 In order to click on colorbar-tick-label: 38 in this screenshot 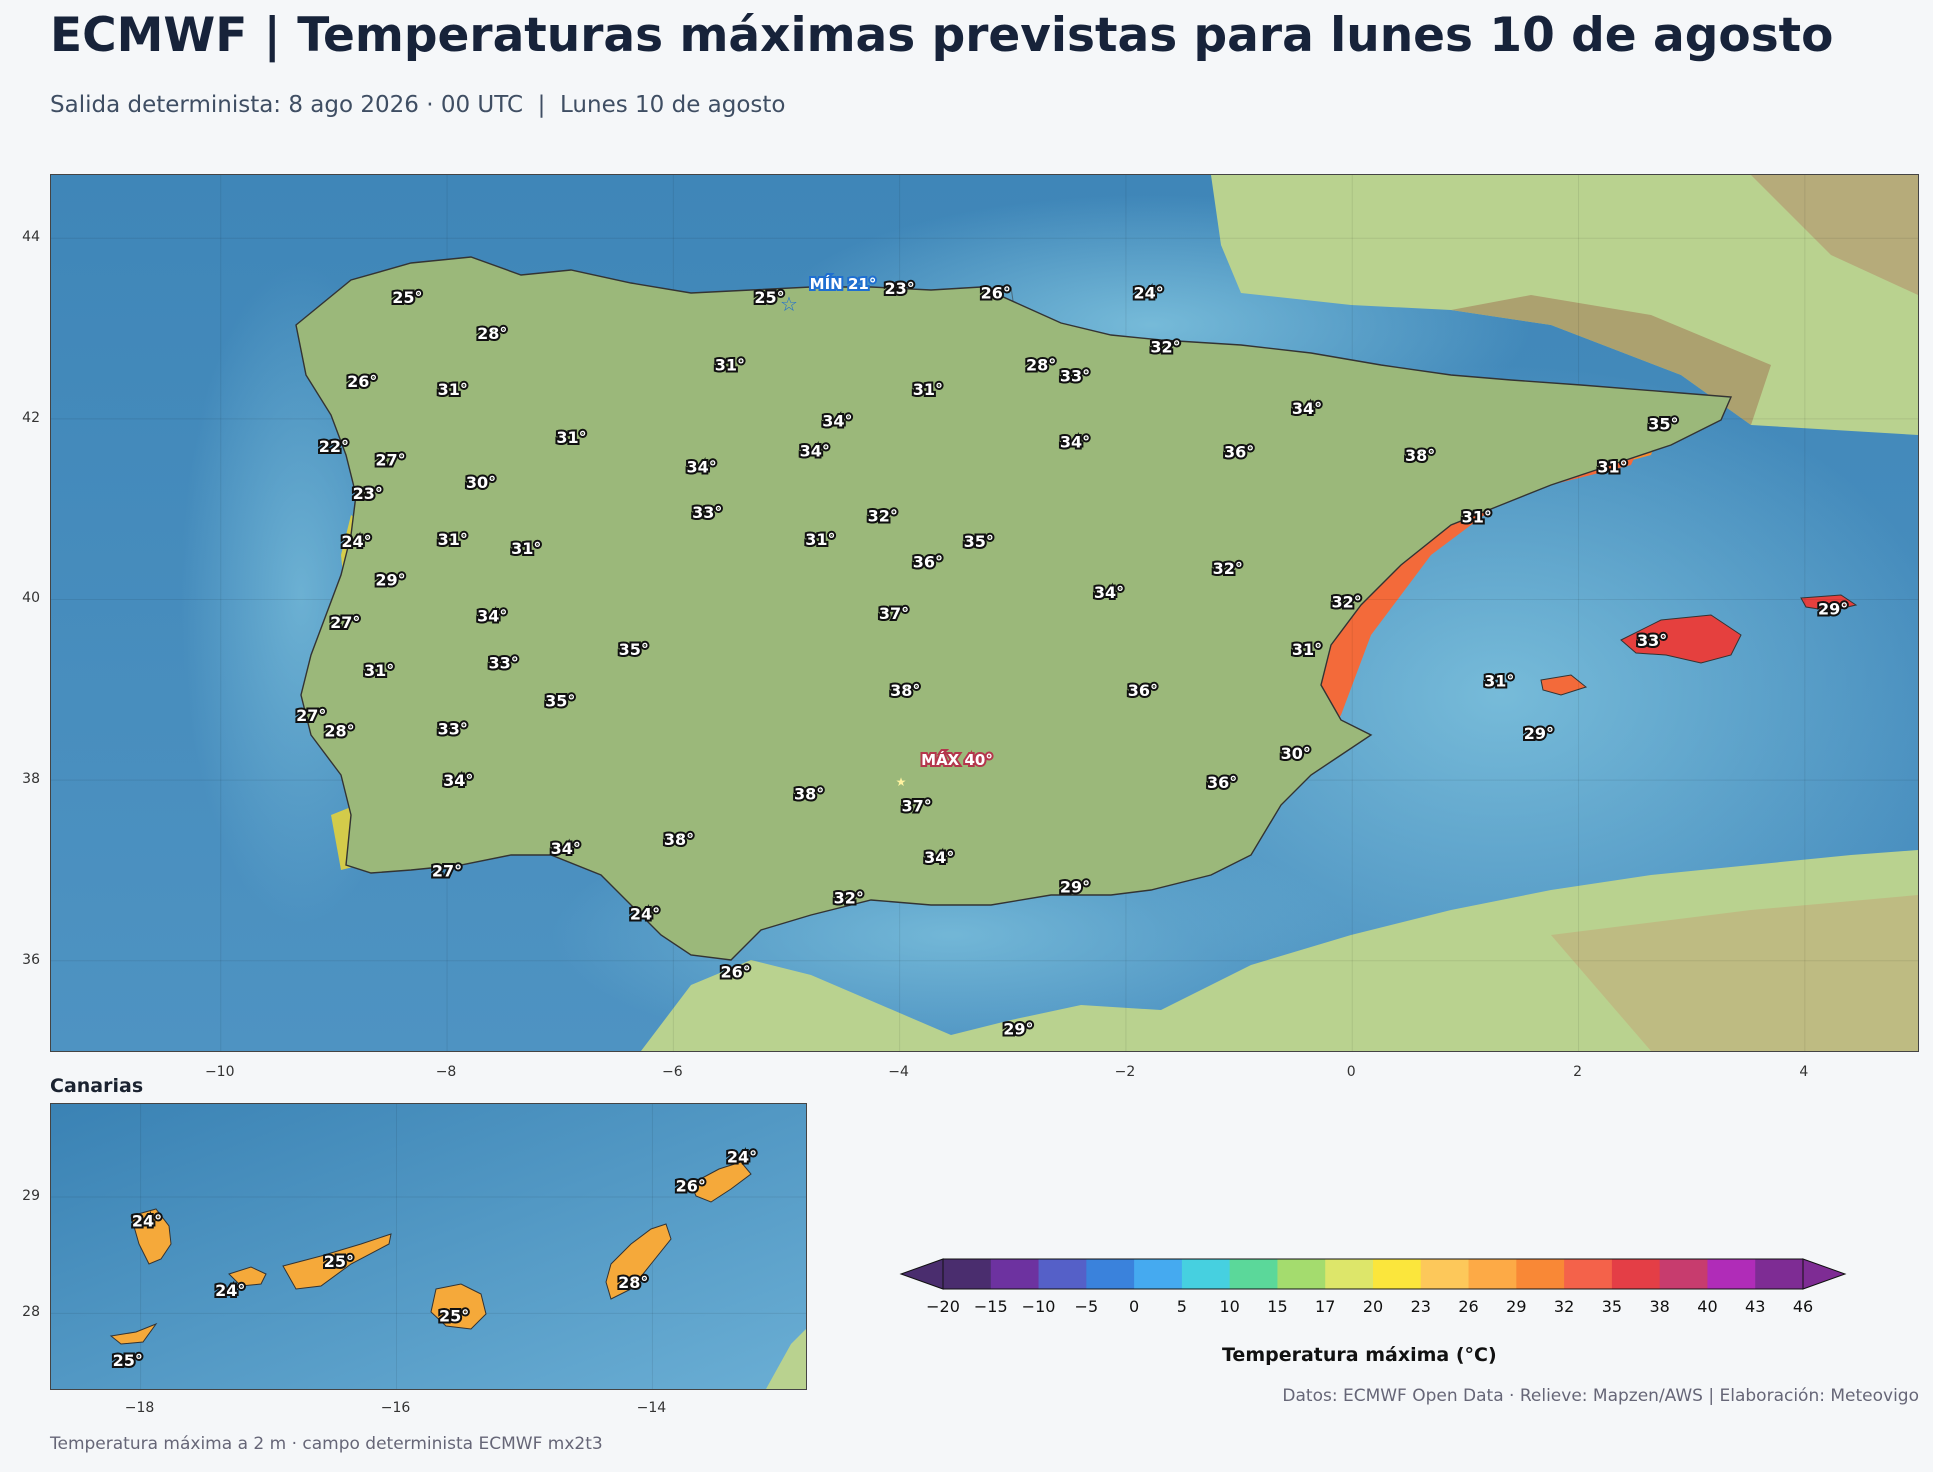, I will do `click(1659, 1306)`.